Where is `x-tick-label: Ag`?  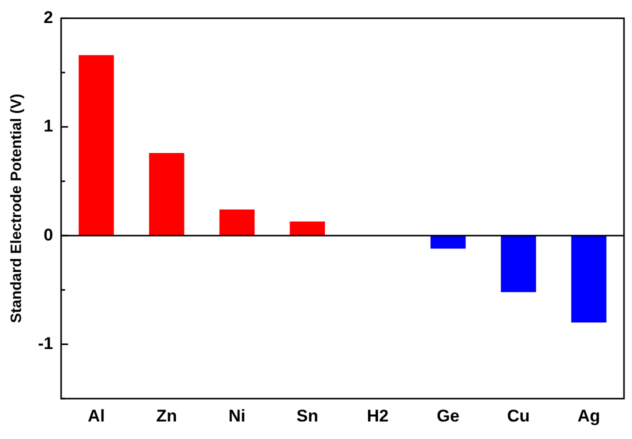
x-tick-label: Ag is located at coordinates (588, 416).